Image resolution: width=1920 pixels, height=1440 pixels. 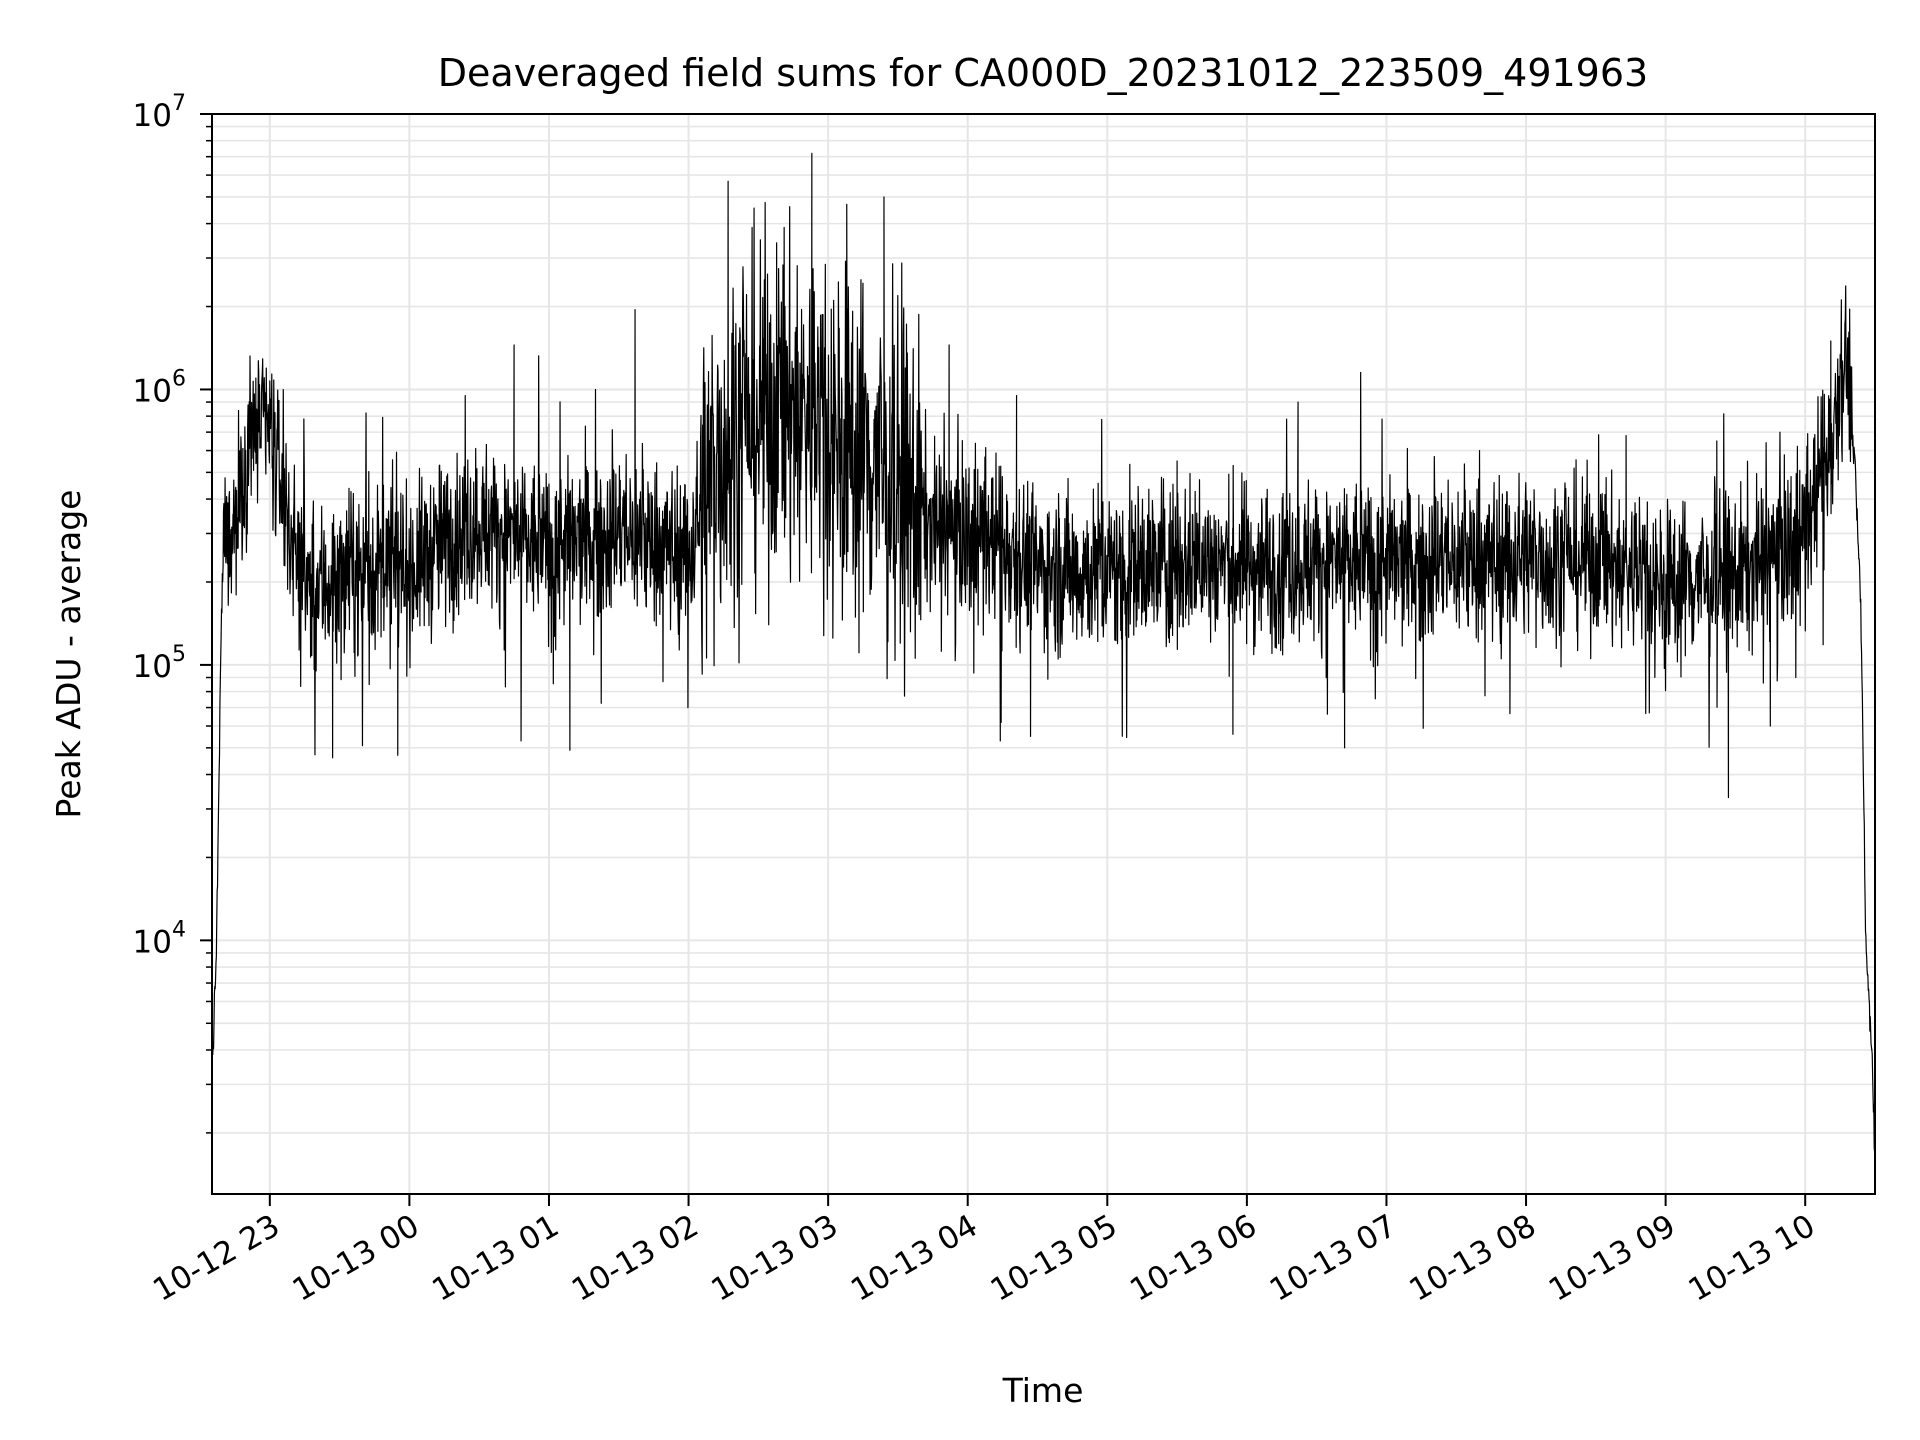 I want to click on y-tick-label: 10⁴, so click(x=159, y=938).